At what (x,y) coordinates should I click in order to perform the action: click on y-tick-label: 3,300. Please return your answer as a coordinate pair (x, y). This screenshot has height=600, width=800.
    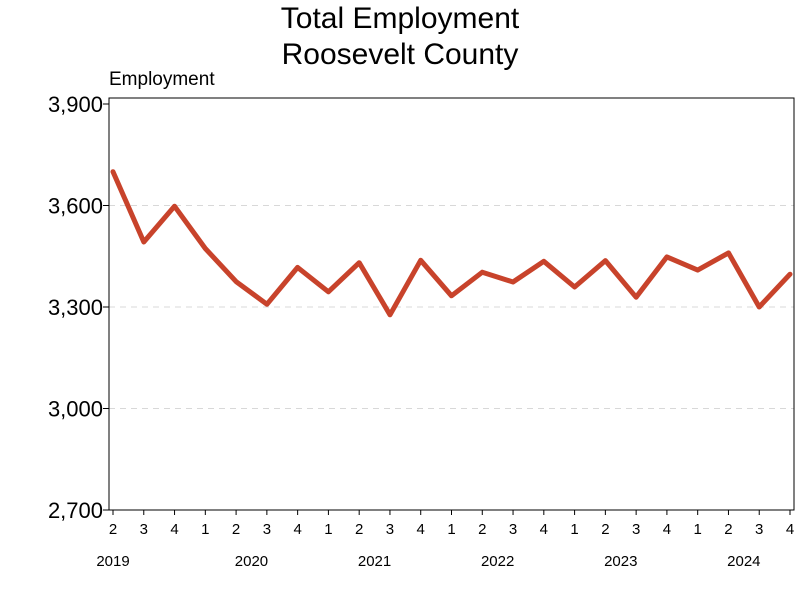
    Looking at the image, I should click on (75, 307).